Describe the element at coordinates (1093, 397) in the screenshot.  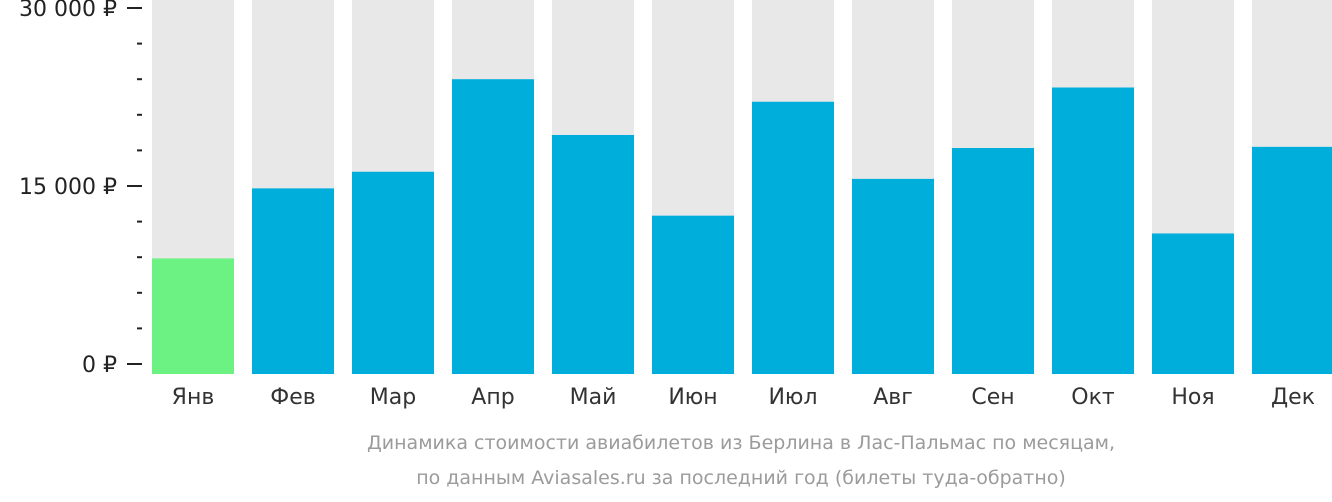
I see `x-tick-label: Окт` at that location.